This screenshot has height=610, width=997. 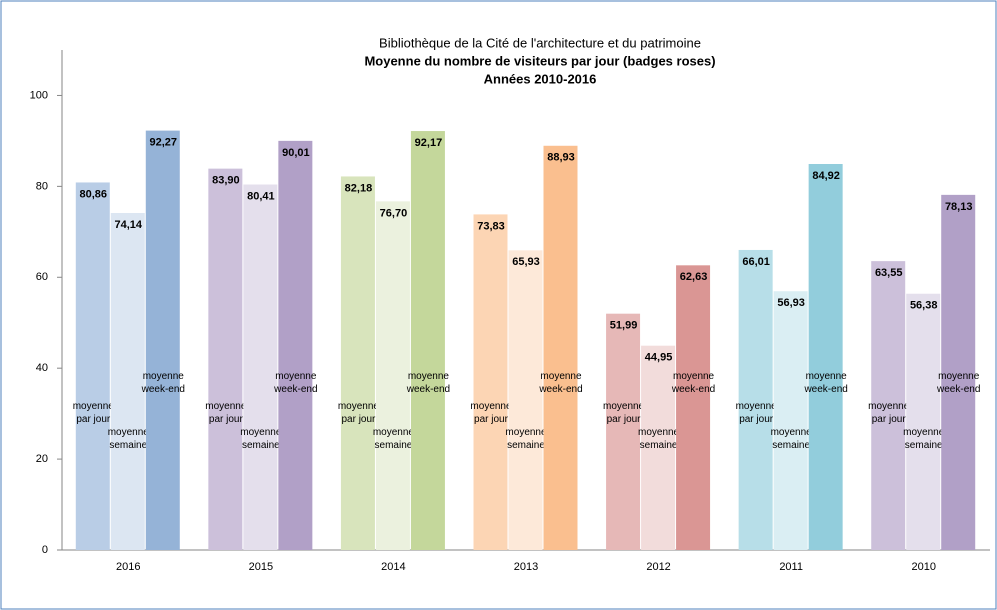 What do you see at coordinates (526, 567) in the screenshot?
I see `x-tick-label: 2013` at bounding box center [526, 567].